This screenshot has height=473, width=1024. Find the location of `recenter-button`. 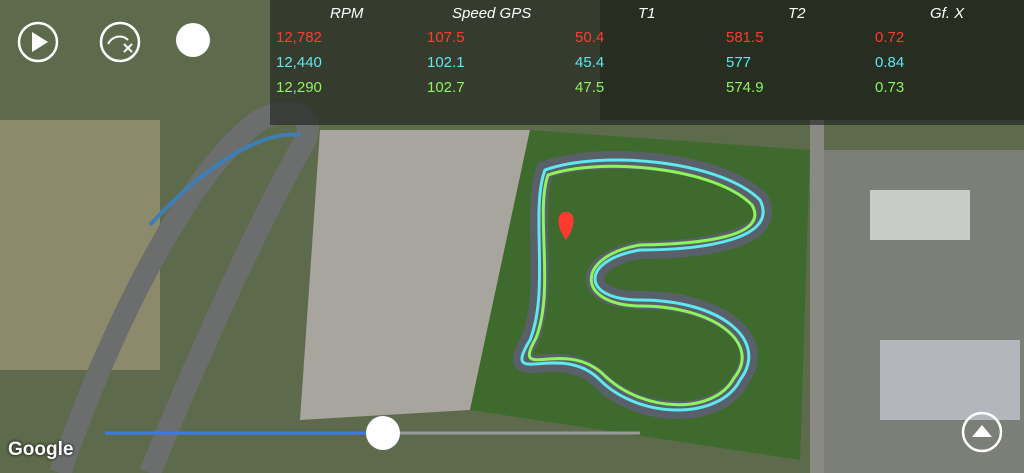

recenter-button is located at coordinates (982, 432).